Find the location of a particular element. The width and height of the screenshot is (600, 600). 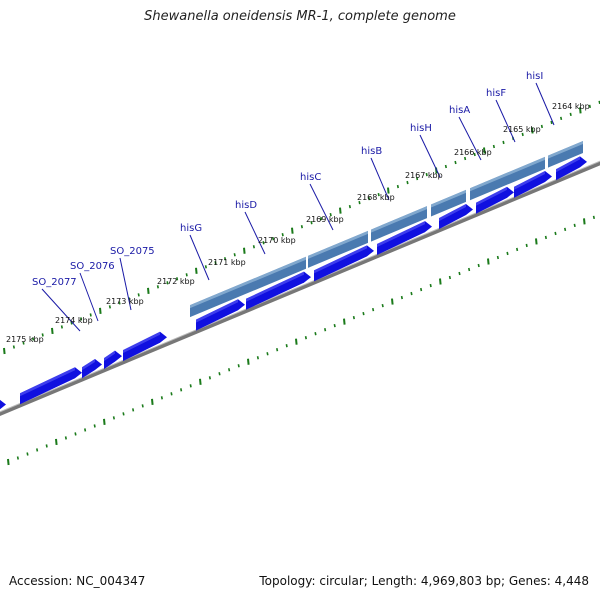

kbp-tick-label: 2165 kbp is located at coordinates (522, 129).